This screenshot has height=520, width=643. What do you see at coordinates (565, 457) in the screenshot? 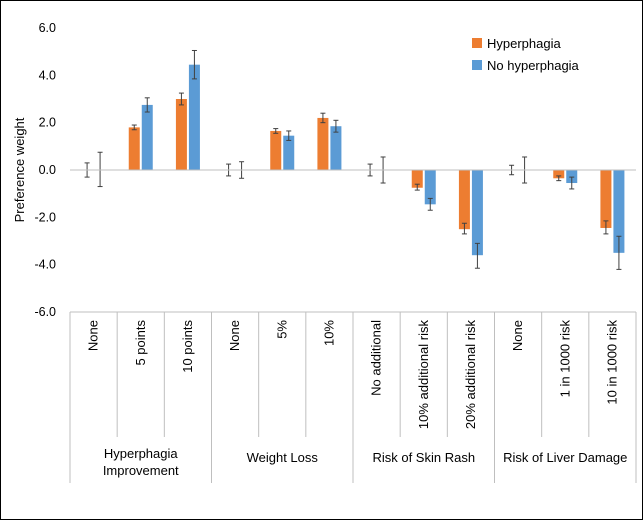
I see `group-label: Risk of Liver Damage` at bounding box center [565, 457].